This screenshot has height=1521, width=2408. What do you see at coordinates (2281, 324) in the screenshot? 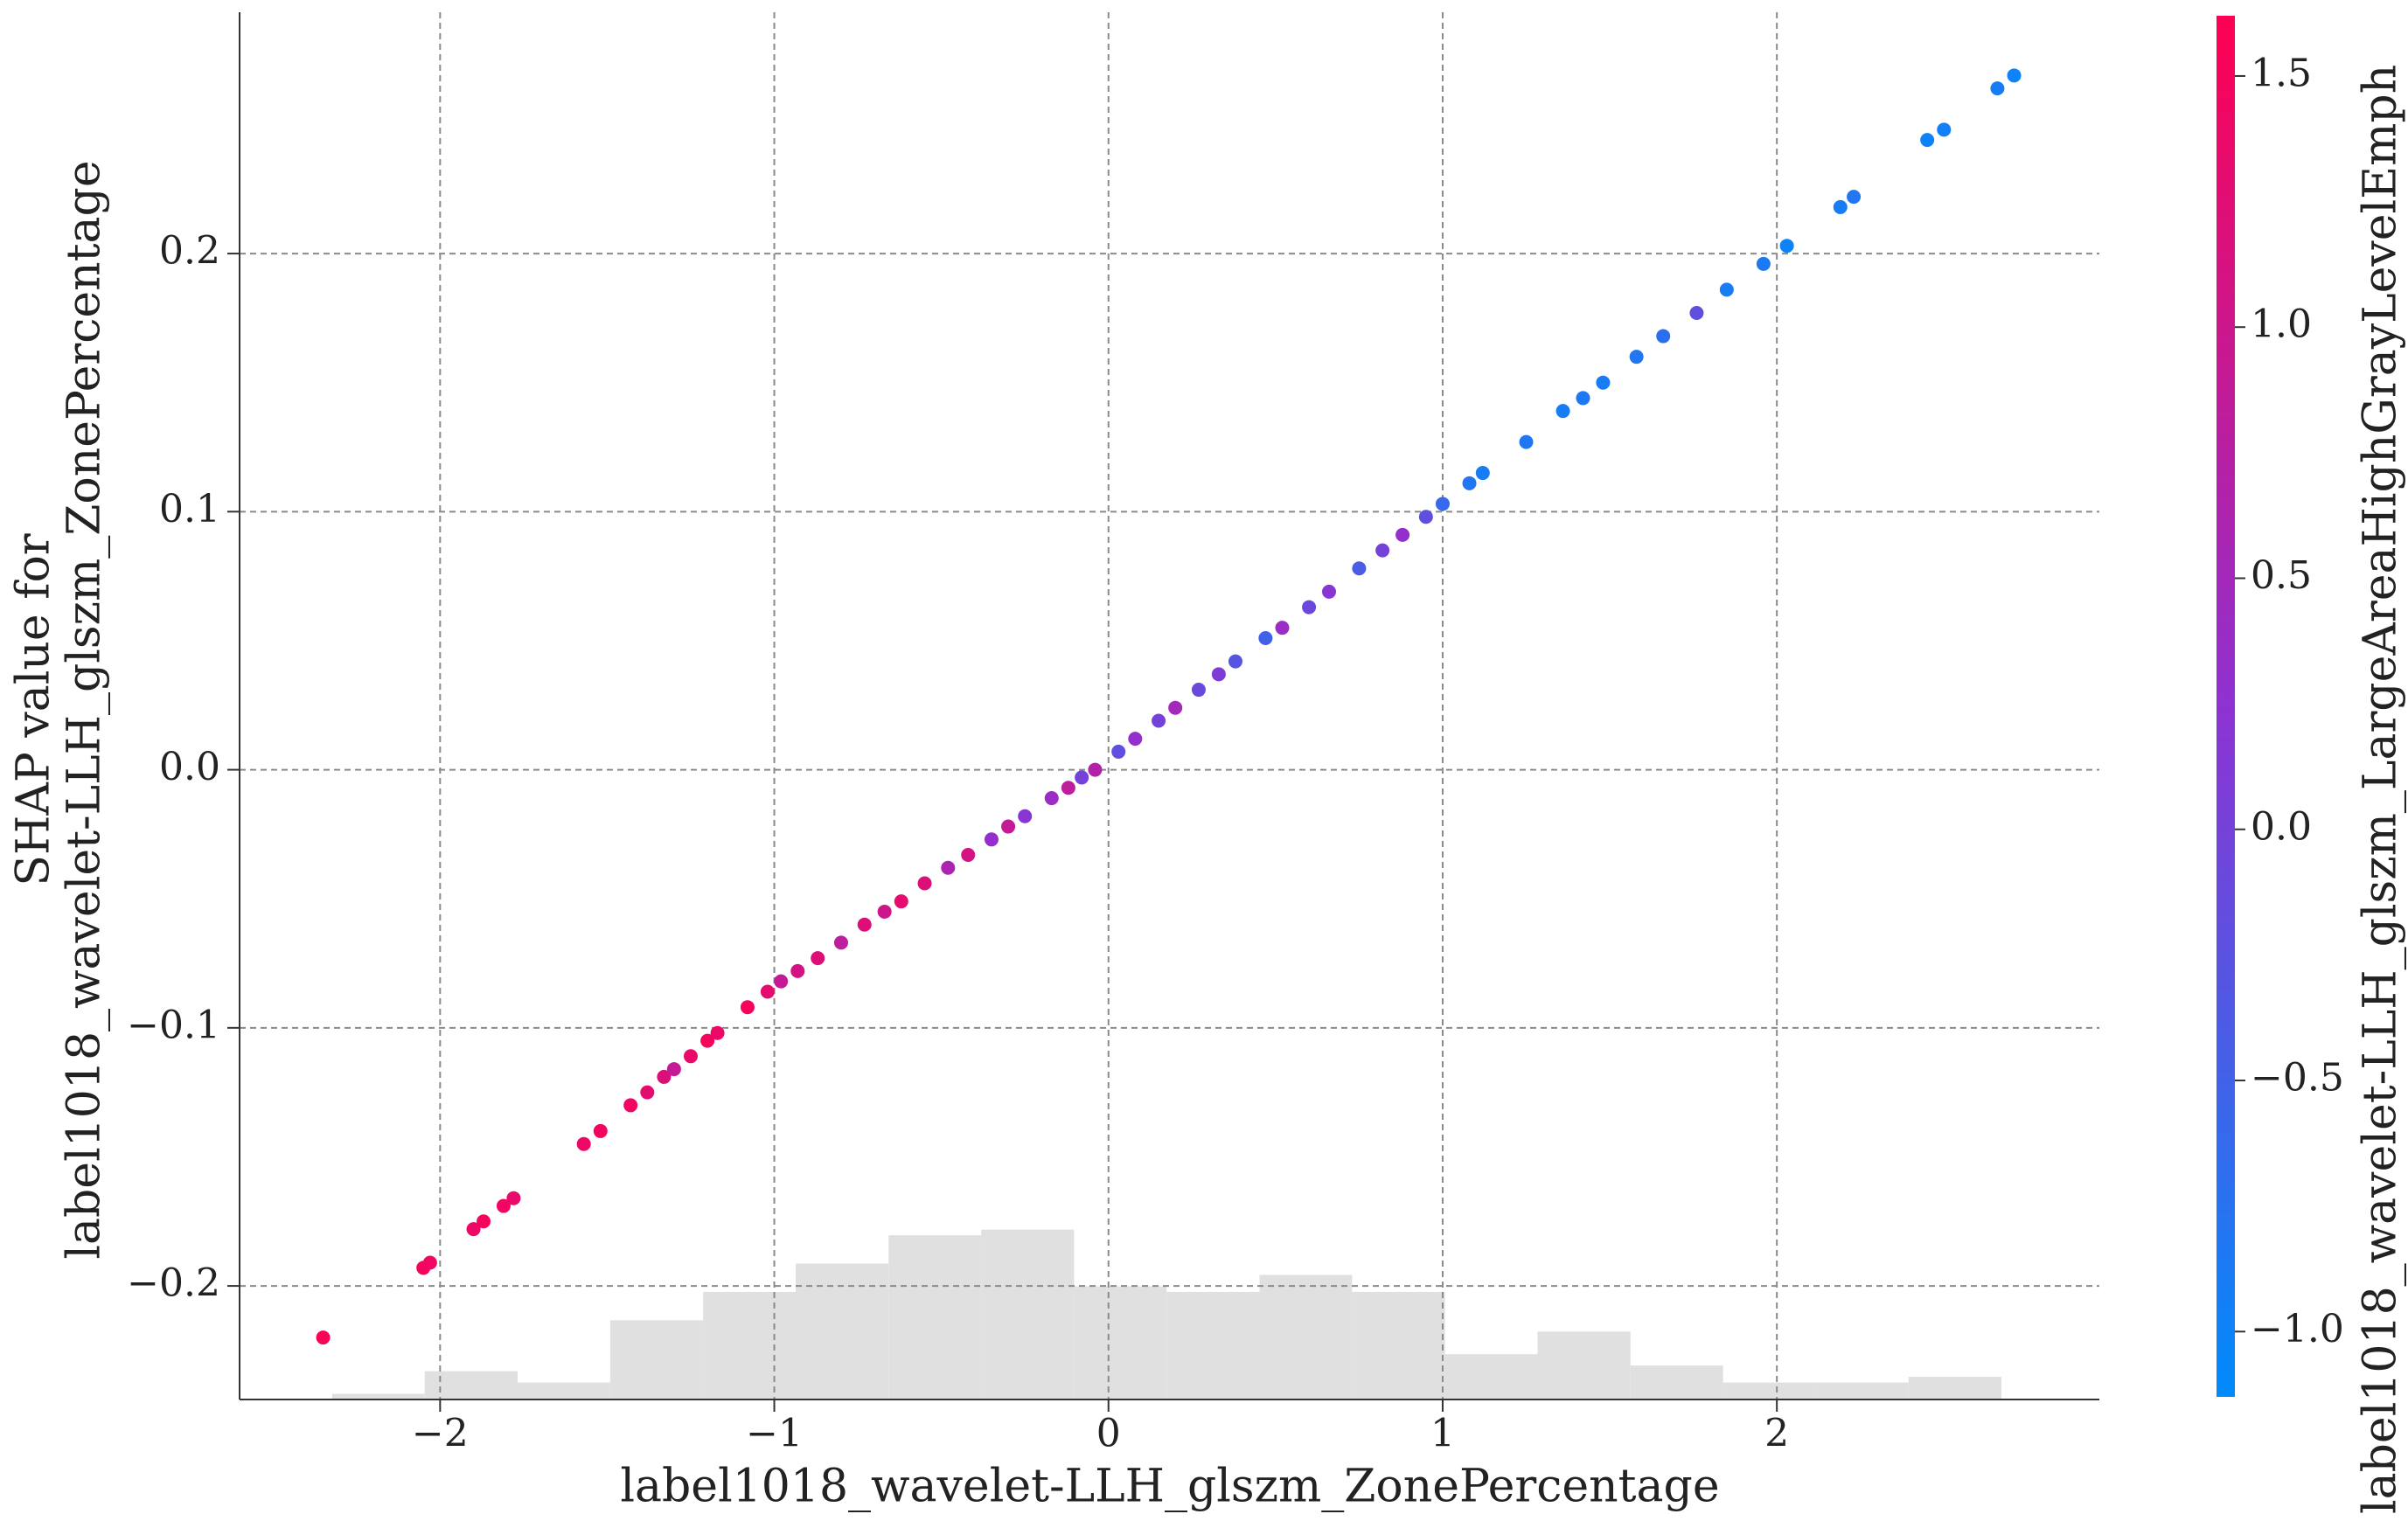
I see `colorbar-tick-label: 1.0` at bounding box center [2281, 324].